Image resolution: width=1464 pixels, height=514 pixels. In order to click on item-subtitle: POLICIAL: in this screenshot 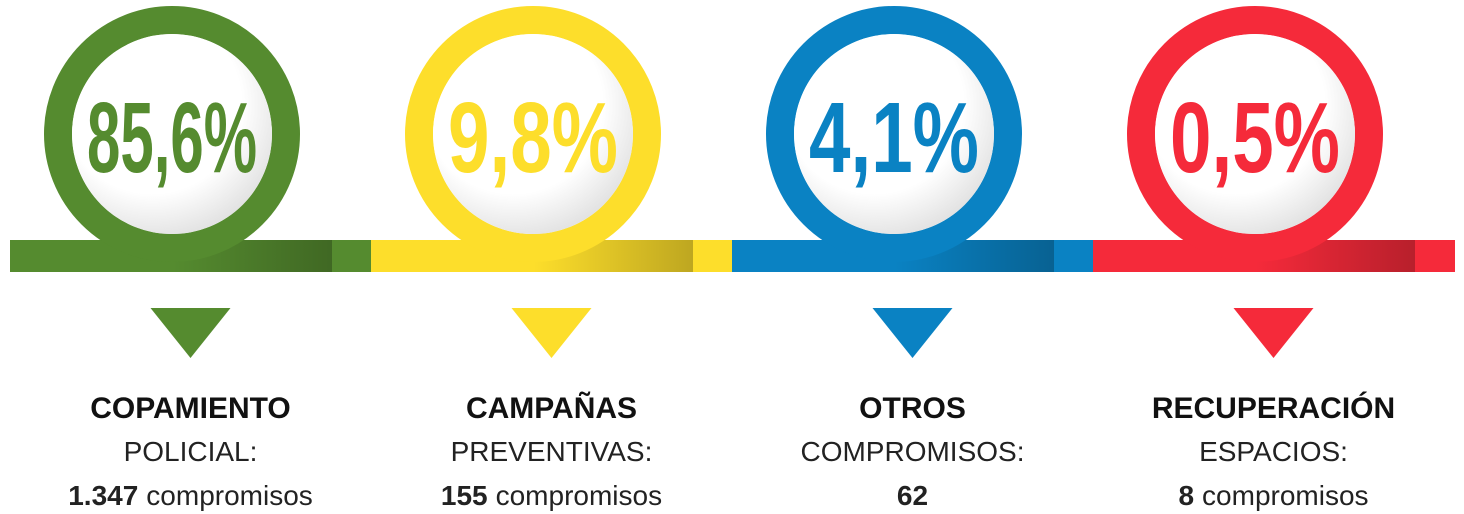, I will do `click(191, 451)`.